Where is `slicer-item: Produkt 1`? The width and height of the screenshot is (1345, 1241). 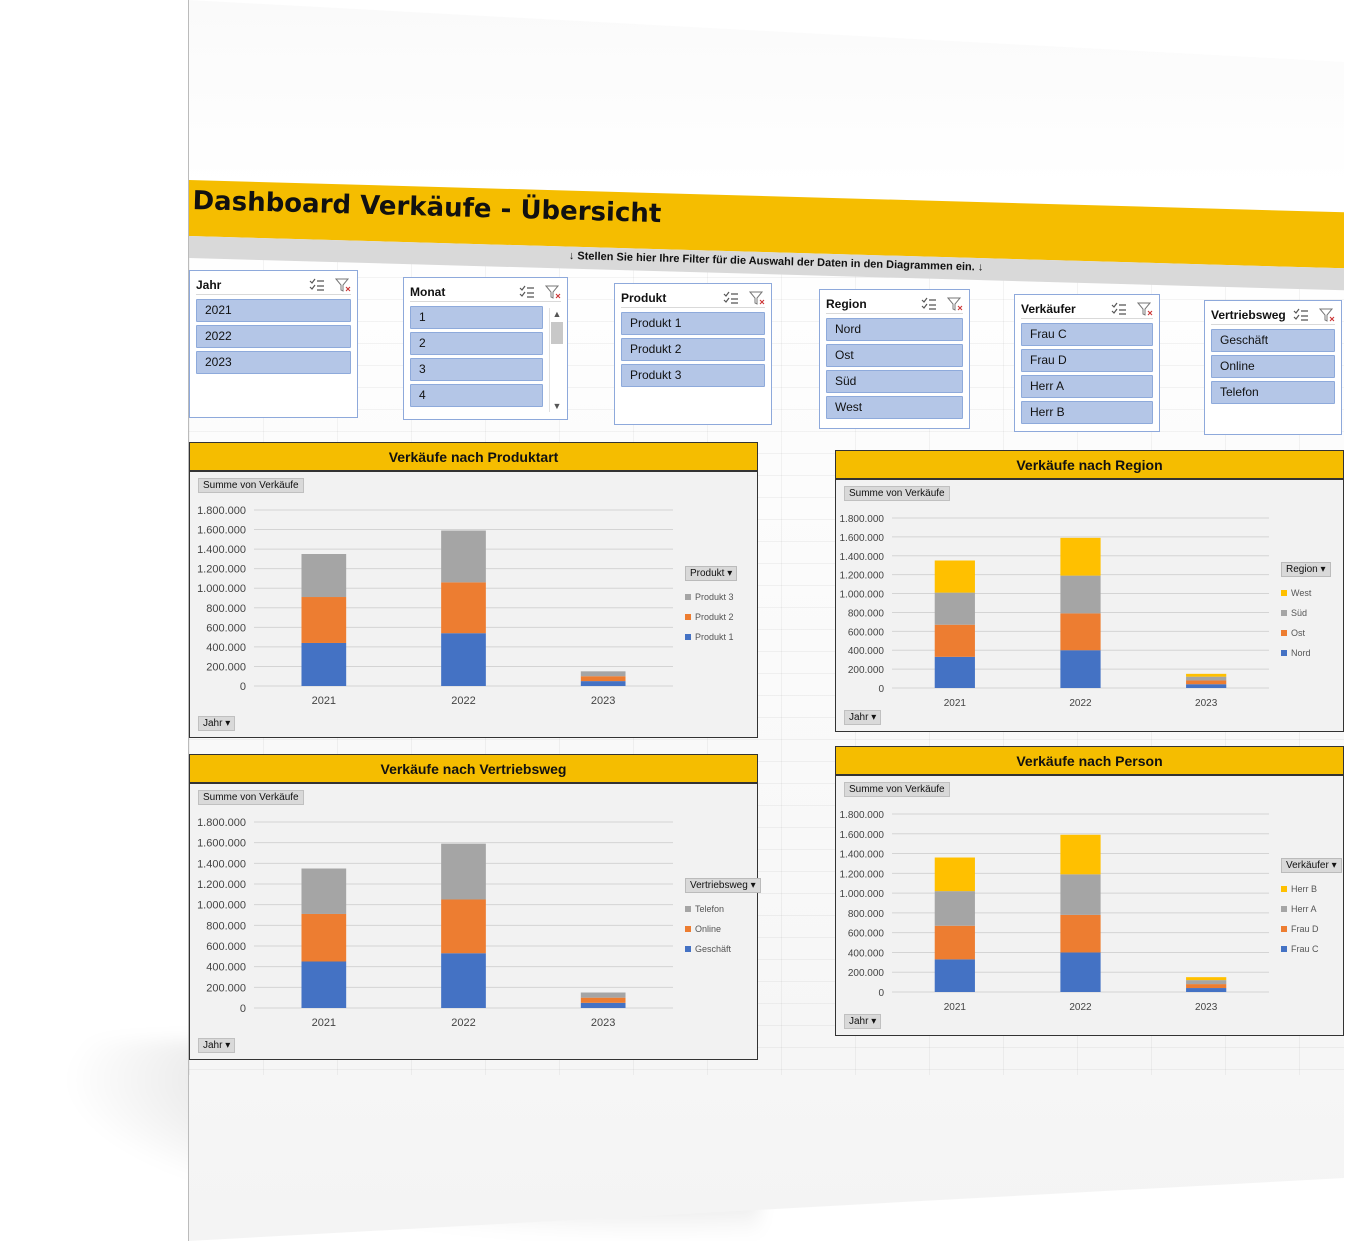
slicer-item: Produkt 1 is located at coordinates (693, 323).